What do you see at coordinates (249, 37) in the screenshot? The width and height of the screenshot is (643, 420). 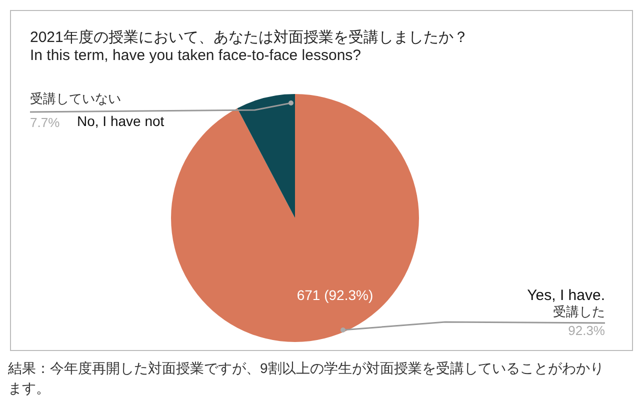 I see `chart-title: 2021年度の授業において、あなたは対面授業を受講しましたか？` at bounding box center [249, 37].